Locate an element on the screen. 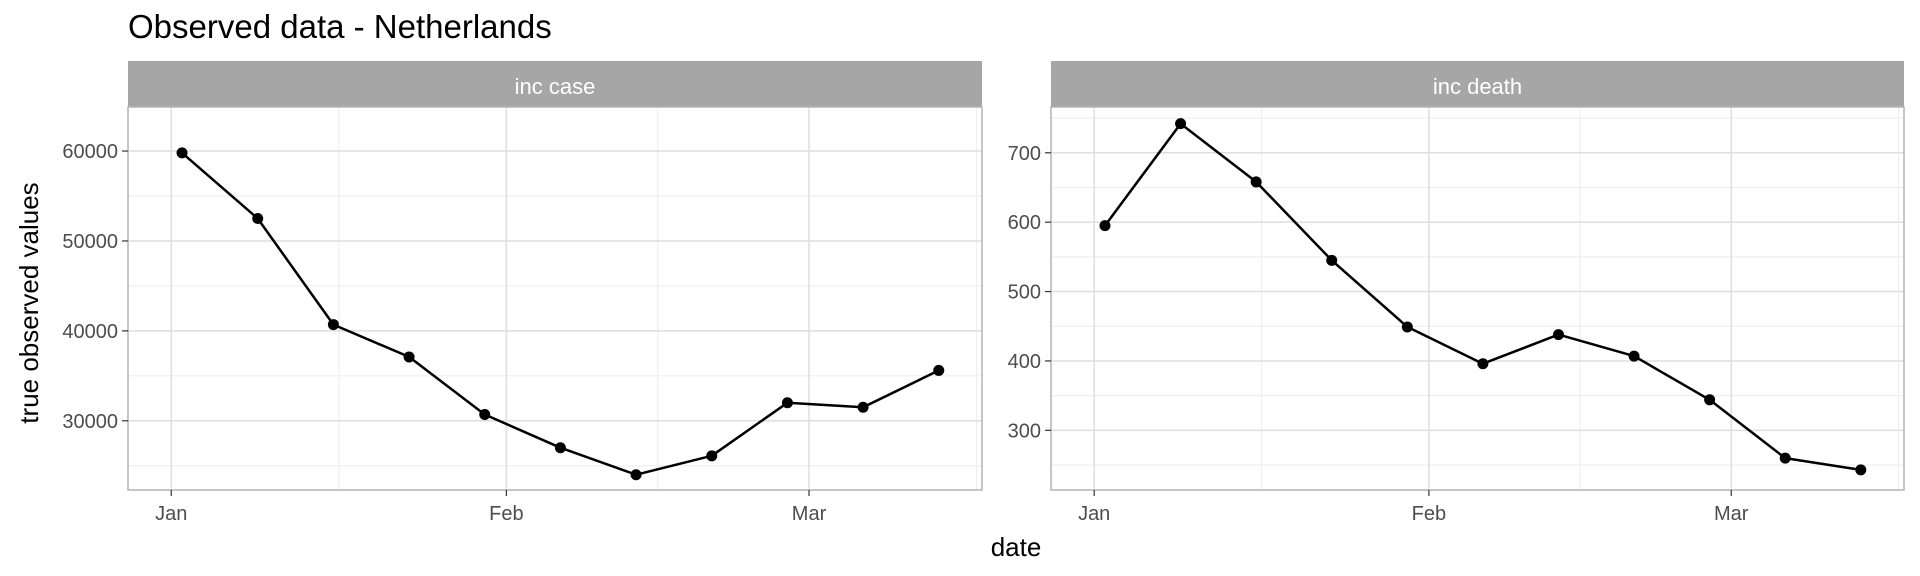 This screenshot has width=1920, height=576. y-tick-label: 400 is located at coordinates (1024, 362).